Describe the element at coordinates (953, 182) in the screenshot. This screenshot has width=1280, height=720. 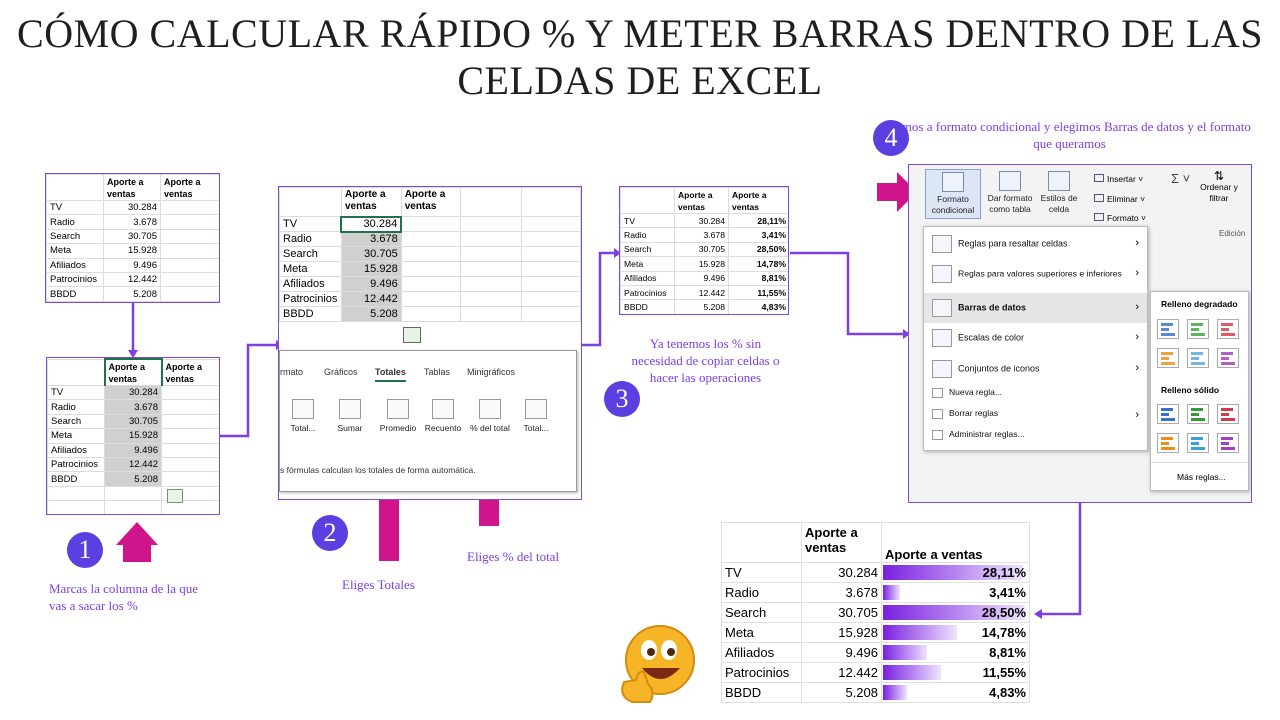
I see `conditional-format-icon` at that location.